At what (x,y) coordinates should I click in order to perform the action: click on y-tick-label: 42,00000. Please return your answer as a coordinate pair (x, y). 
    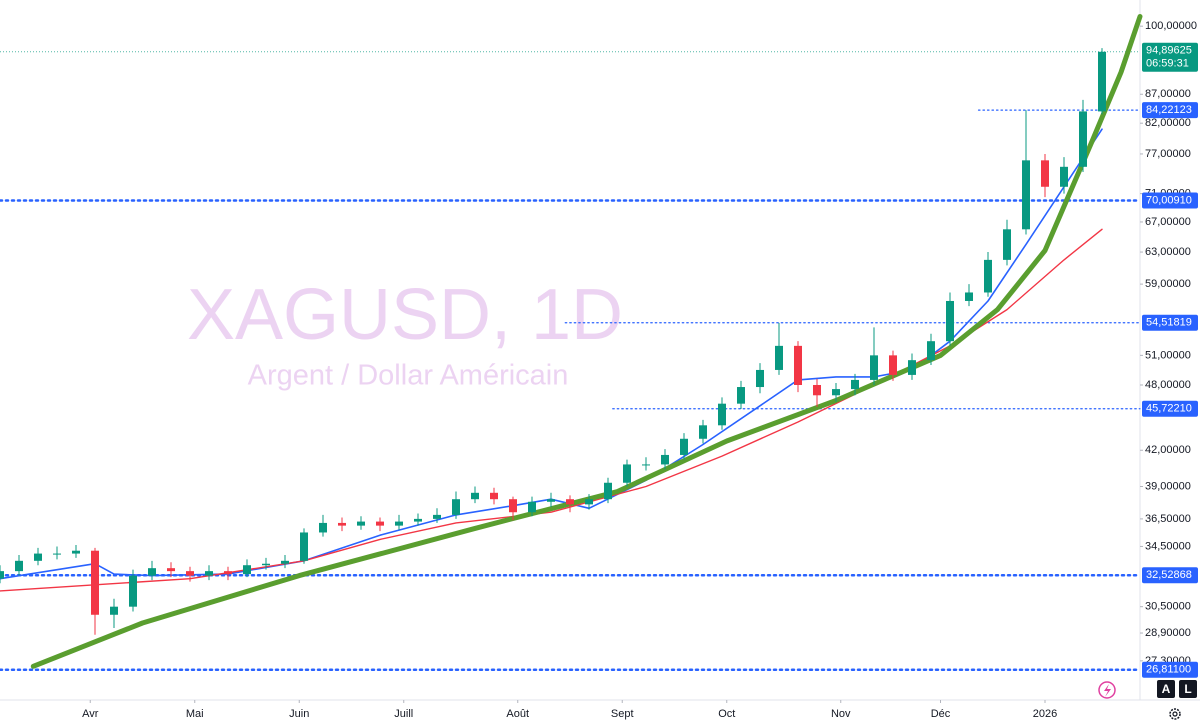
    Looking at the image, I should click on (1168, 450).